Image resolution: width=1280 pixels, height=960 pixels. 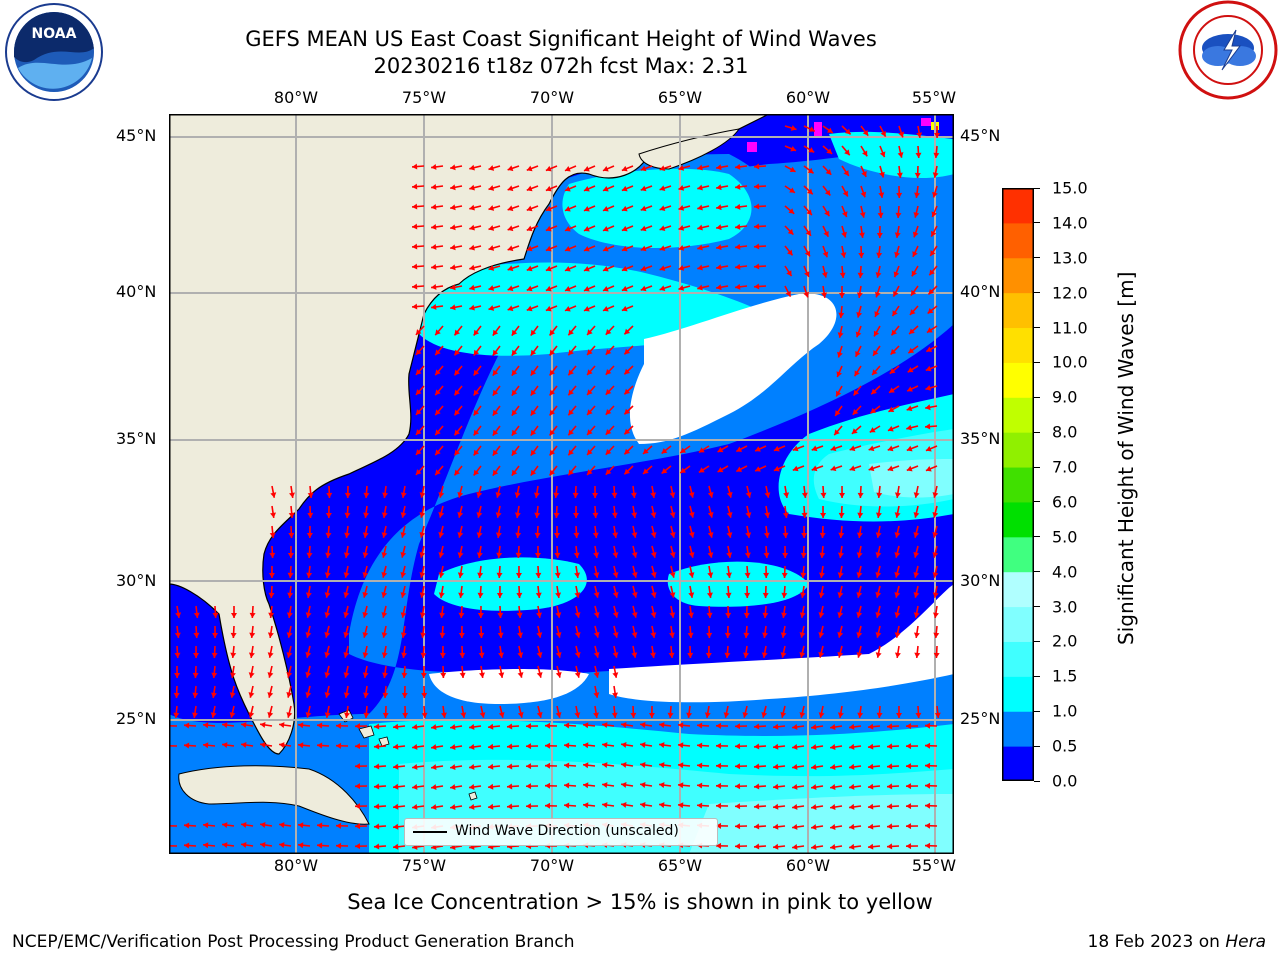 What do you see at coordinates (680, 865) in the screenshot?
I see `lon-label-bottom: 65°W` at bounding box center [680, 865].